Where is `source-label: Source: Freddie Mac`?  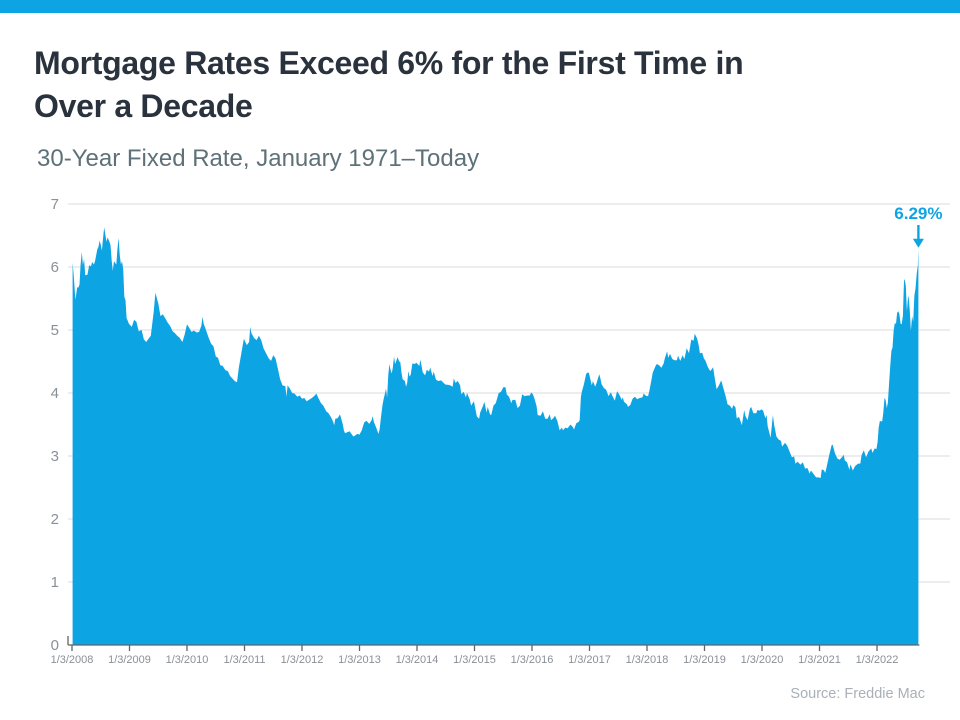 source-label: Source: Freddie Mac is located at coordinates (857, 694).